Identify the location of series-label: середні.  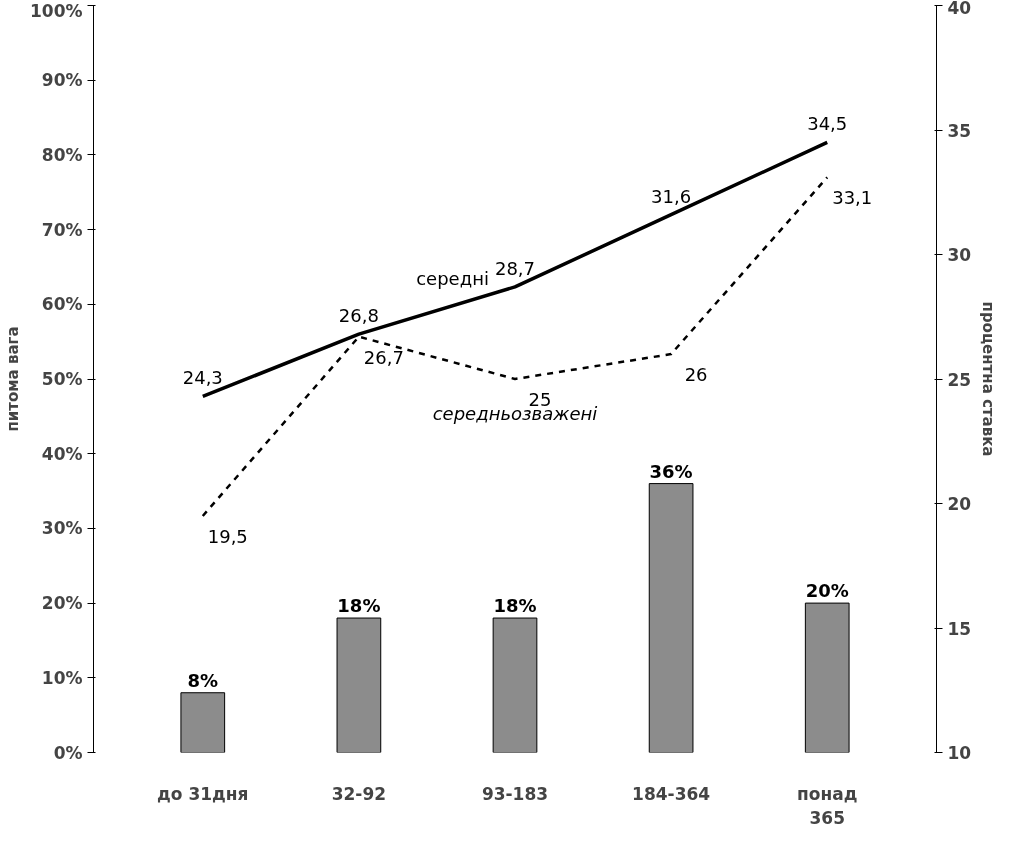
(452, 278).